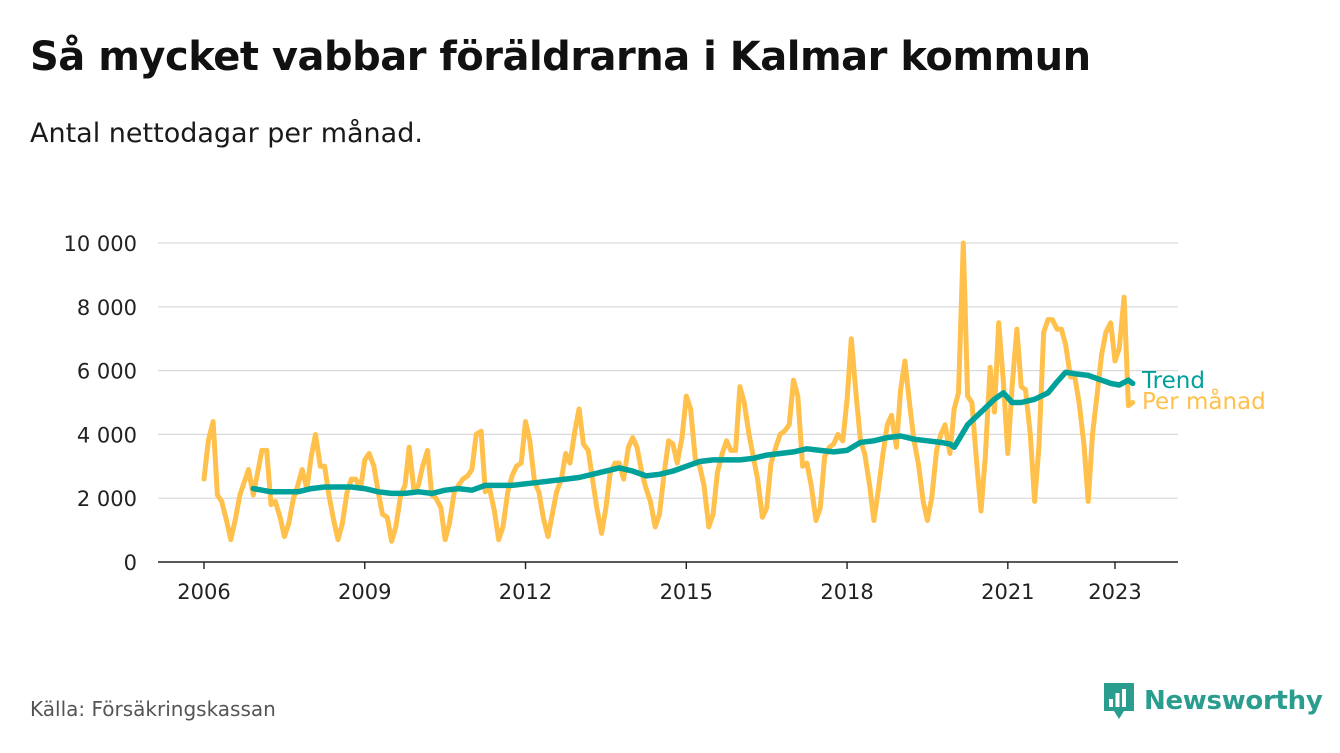  What do you see at coordinates (693, 433) in the screenshot?
I see `series-line-trend` at bounding box center [693, 433].